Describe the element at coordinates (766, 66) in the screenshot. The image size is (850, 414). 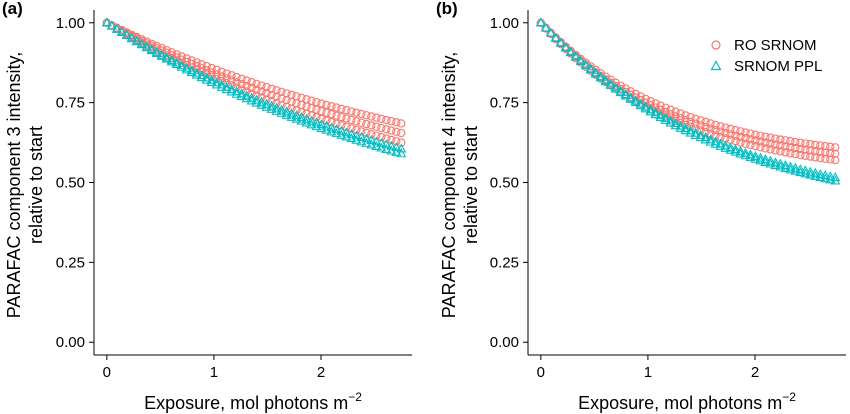
I see `legend-entry-srnom-ppl: SRNOM PPL` at that location.